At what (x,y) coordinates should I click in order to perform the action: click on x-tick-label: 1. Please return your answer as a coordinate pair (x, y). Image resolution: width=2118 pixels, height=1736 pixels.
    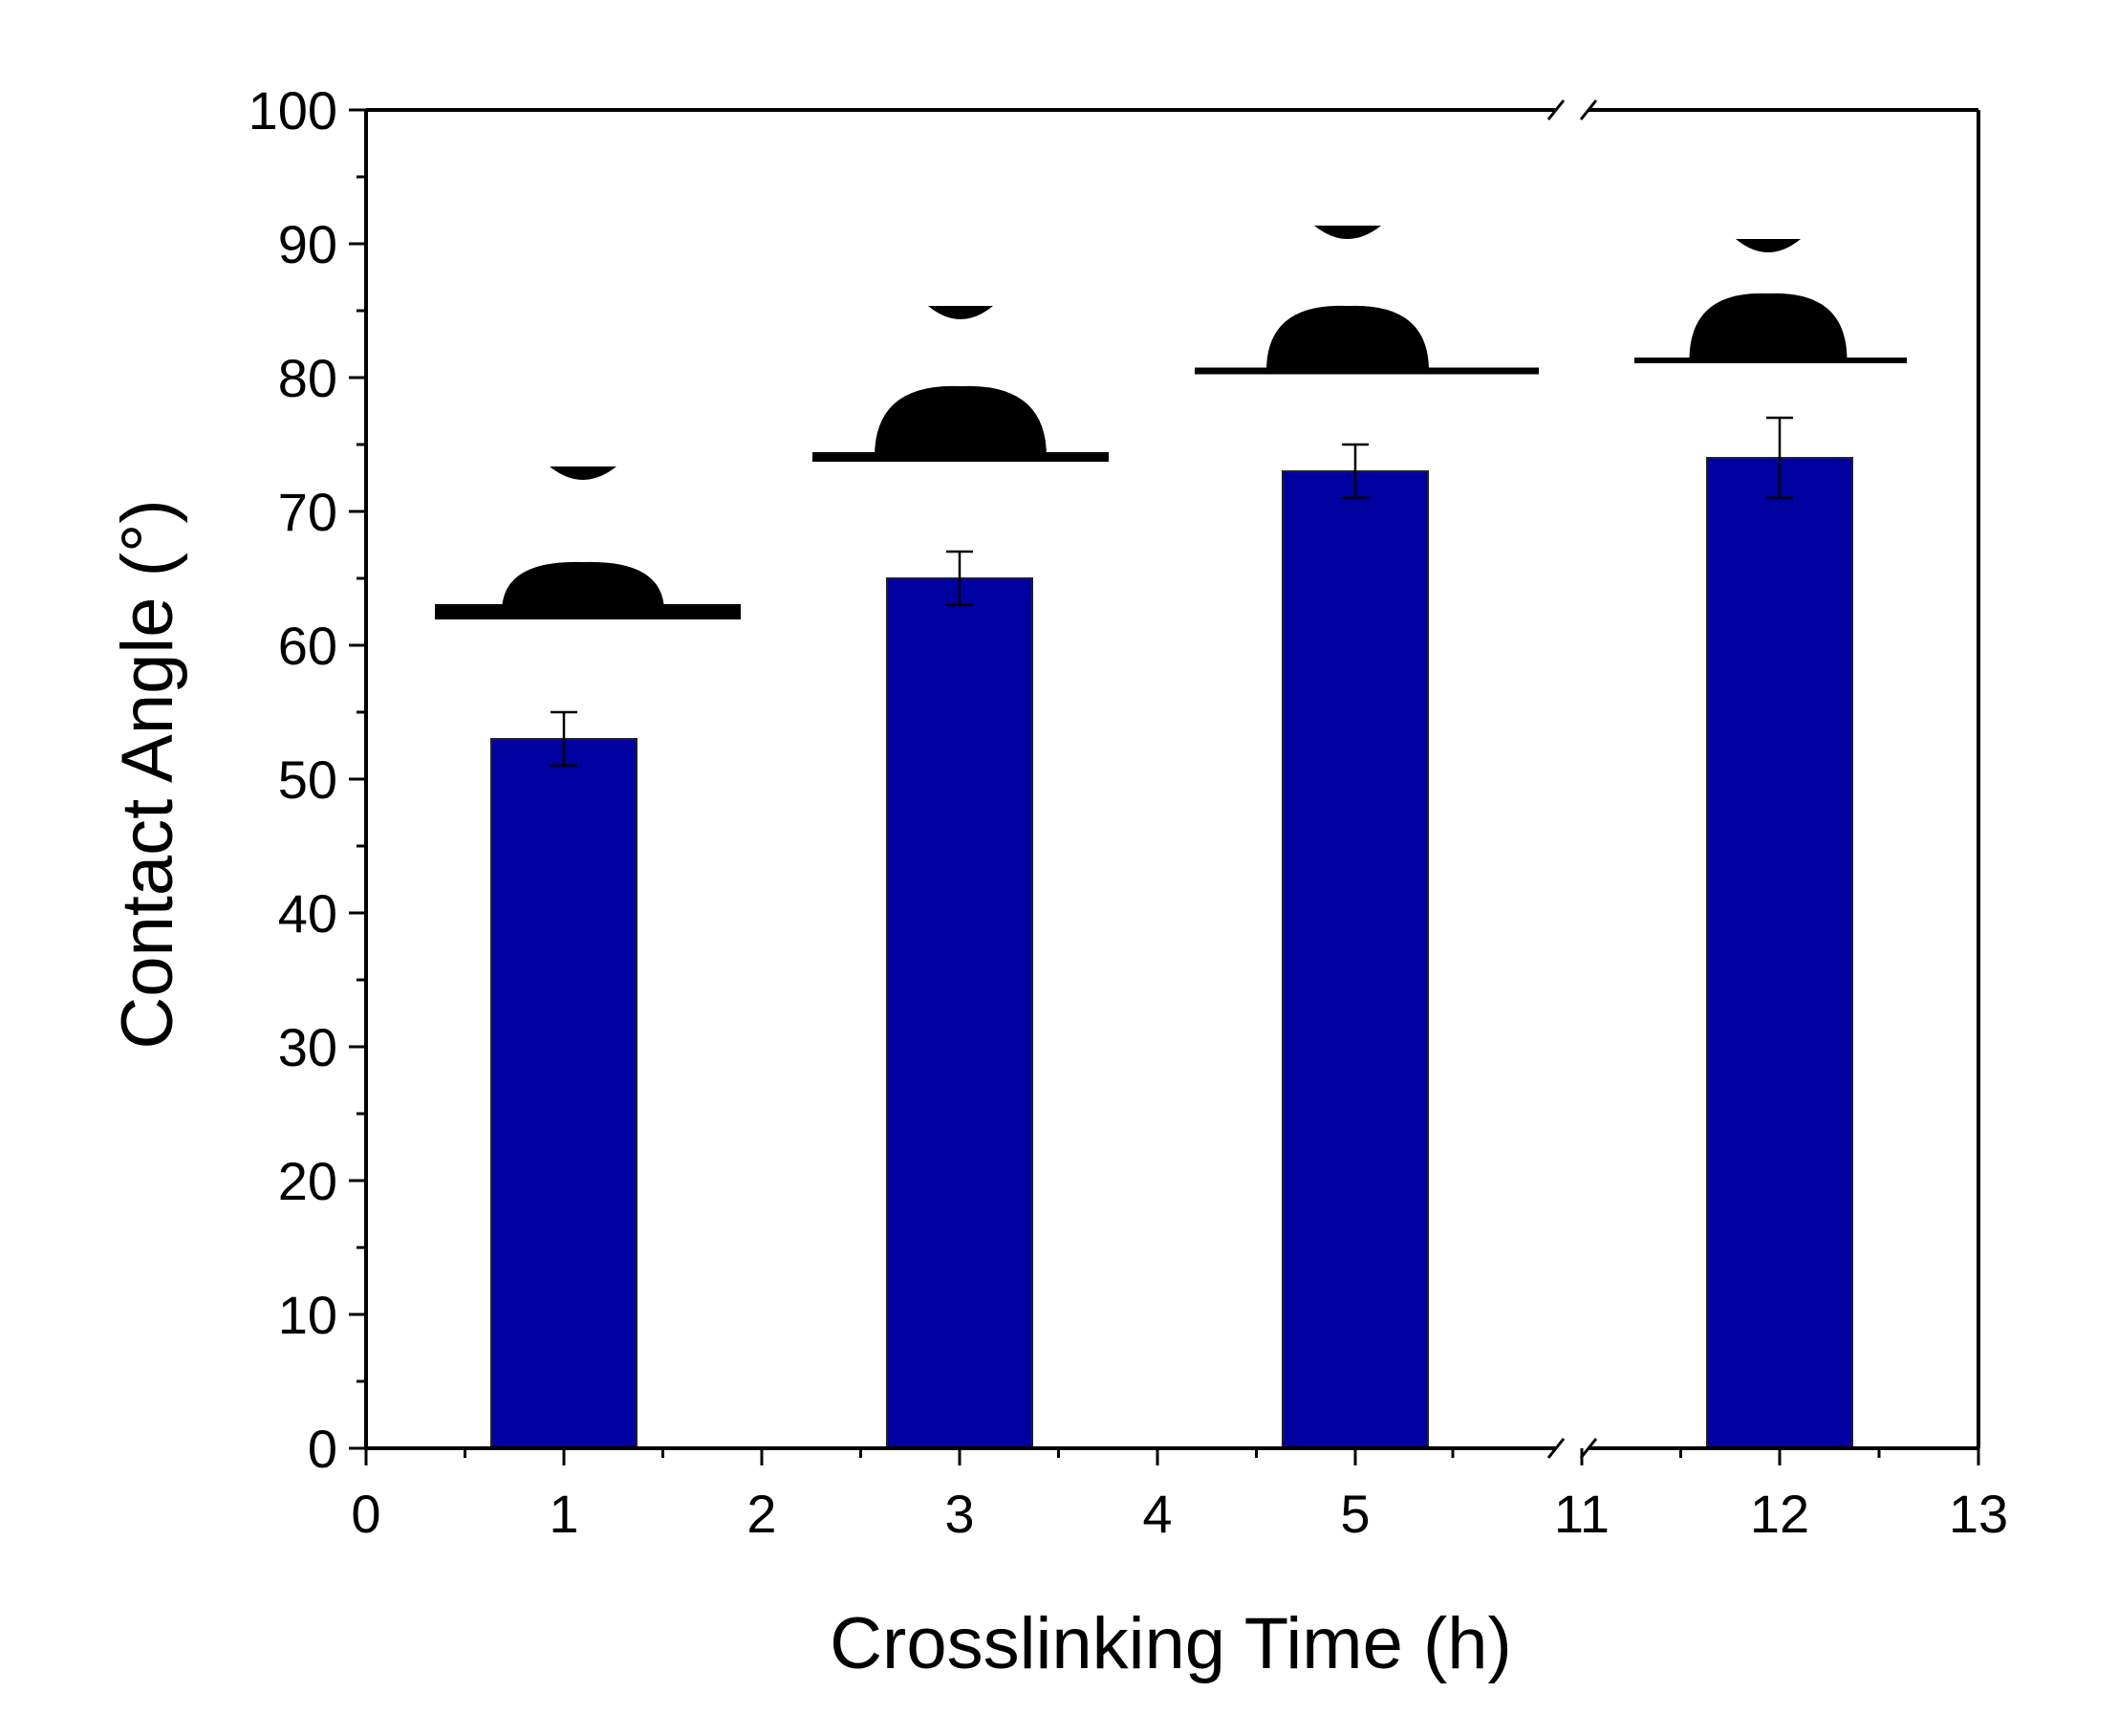
    Looking at the image, I should click on (563, 1514).